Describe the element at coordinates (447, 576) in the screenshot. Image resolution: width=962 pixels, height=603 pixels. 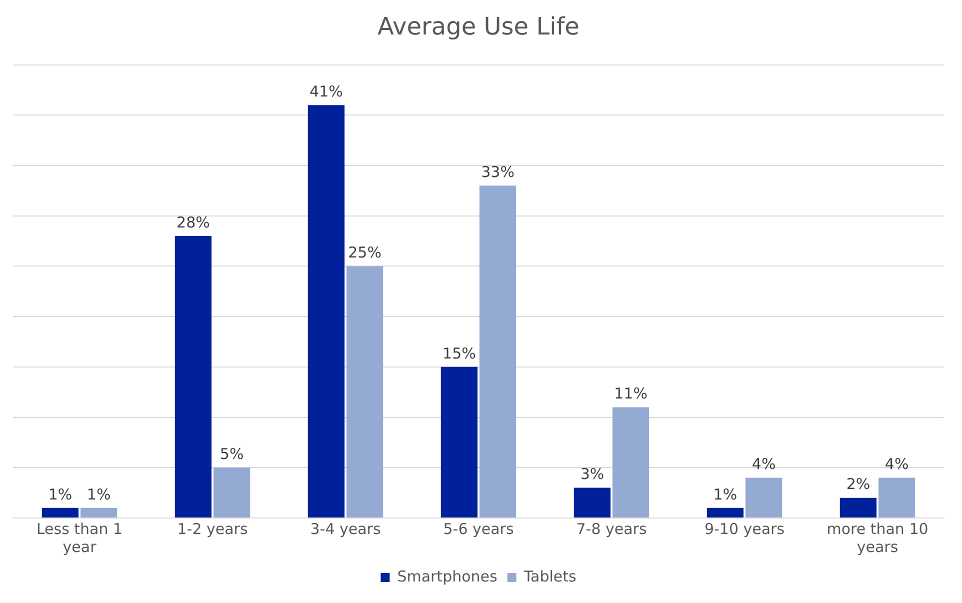
I see `legend-label: Smartphones` at that location.